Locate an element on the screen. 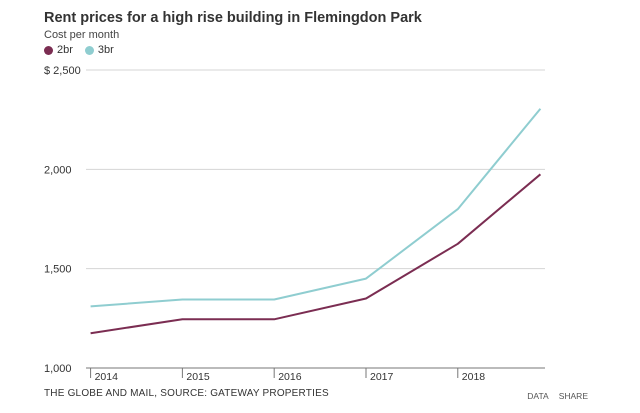  x-tick-label-2014: 2014 is located at coordinates (107, 377).